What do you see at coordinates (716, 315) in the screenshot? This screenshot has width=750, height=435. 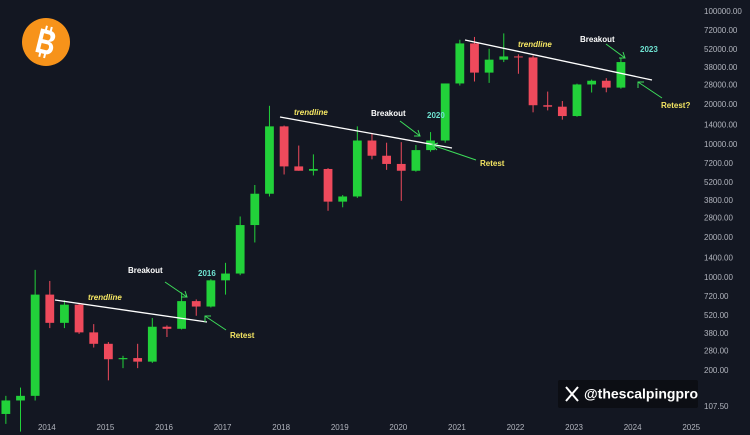 I see `y-tick-label: 520.00` at bounding box center [716, 315].